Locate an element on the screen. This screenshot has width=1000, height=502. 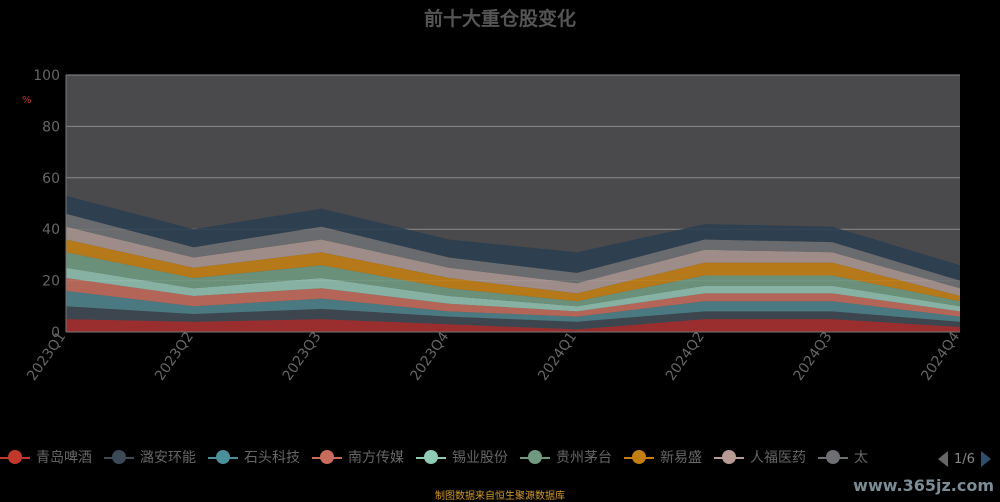
legend-item: 贵州茅台 is located at coordinates (566, 457).